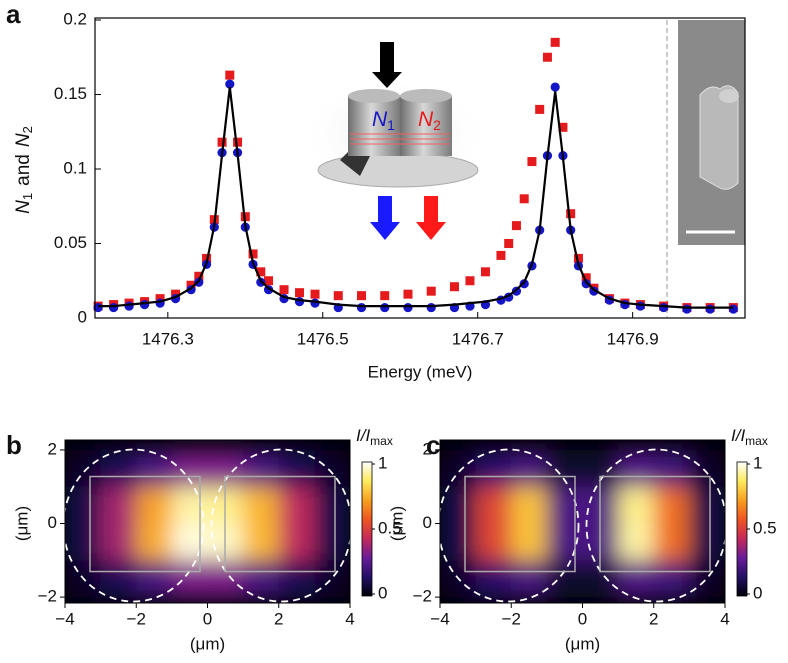 Image resolution: width=788 pixels, height=663 pixels. Describe the element at coordinates (24, 170) in the screenshot. I see `y-axis-label: N1andN2` at that location.